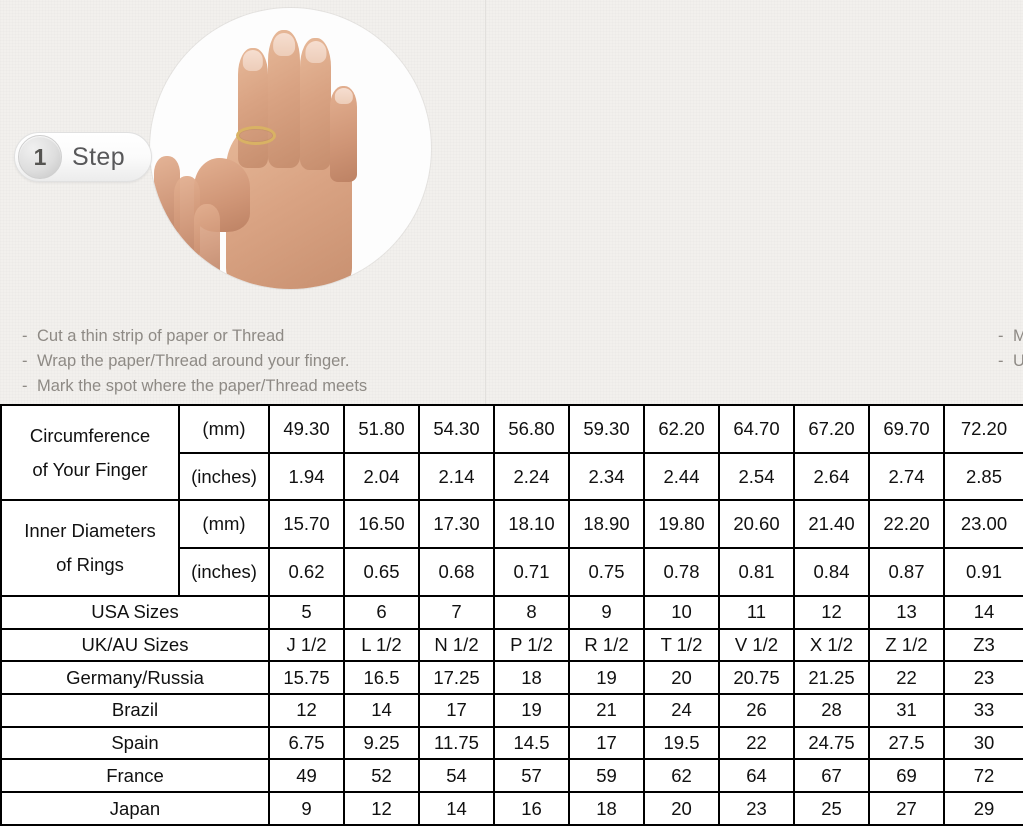 This screenshot has height=826, width=1023. What do you see at coordinates (135, 743) in the screenshot?
I see `row-label: Spain` at bounding box center [135, 743].